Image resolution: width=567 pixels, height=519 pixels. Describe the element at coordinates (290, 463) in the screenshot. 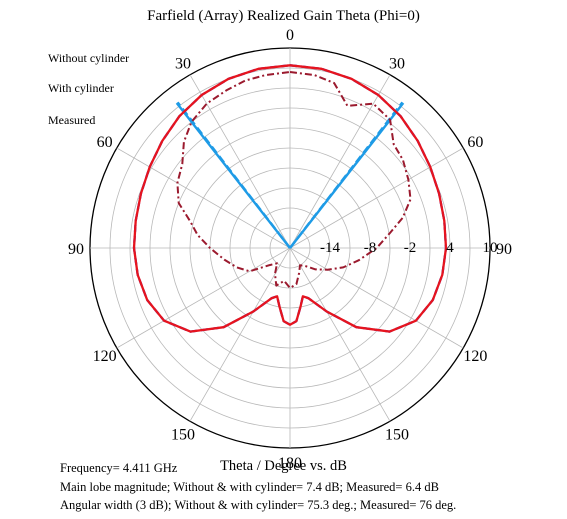

I see `angle-tick-label: 180` at that location.